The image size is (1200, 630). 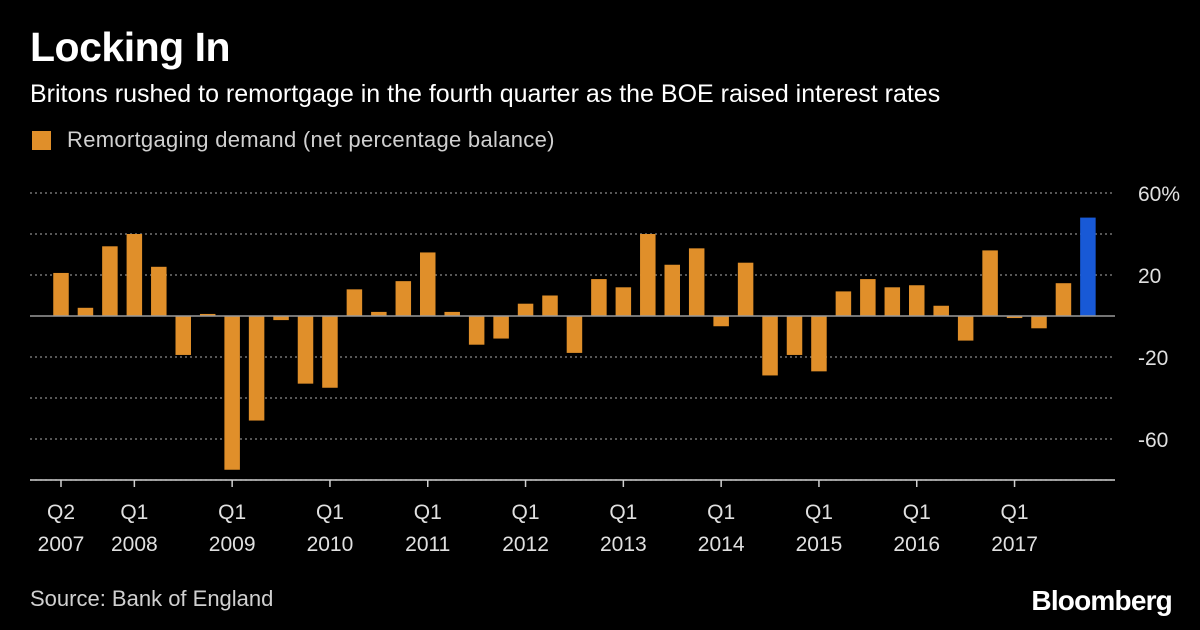 I want to click on chart-title: Locking In, so click(x=130, y=47).